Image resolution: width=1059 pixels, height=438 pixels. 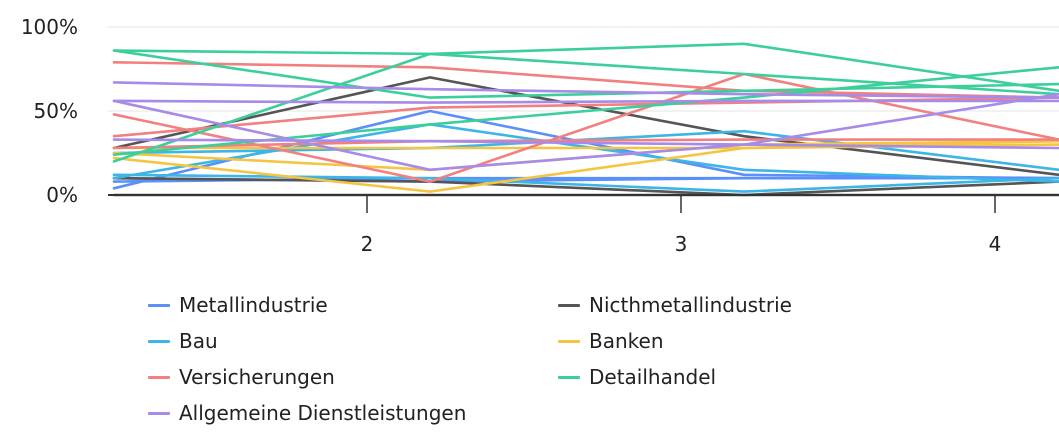 I want to click on legend-label: Detailhandel, so click(x=653, y=377).